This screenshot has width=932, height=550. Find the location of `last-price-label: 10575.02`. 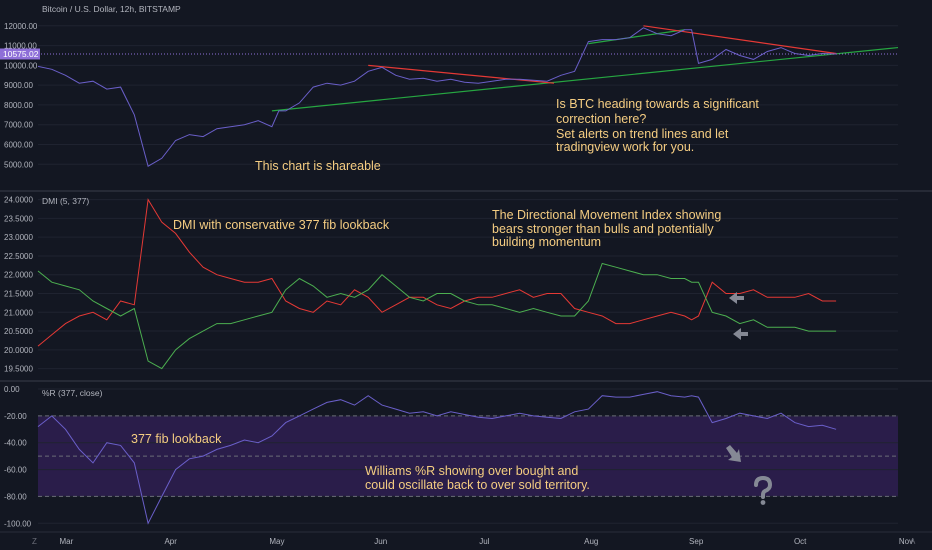

last-price-label: 10575.02 is located at coordinates (21, 54).